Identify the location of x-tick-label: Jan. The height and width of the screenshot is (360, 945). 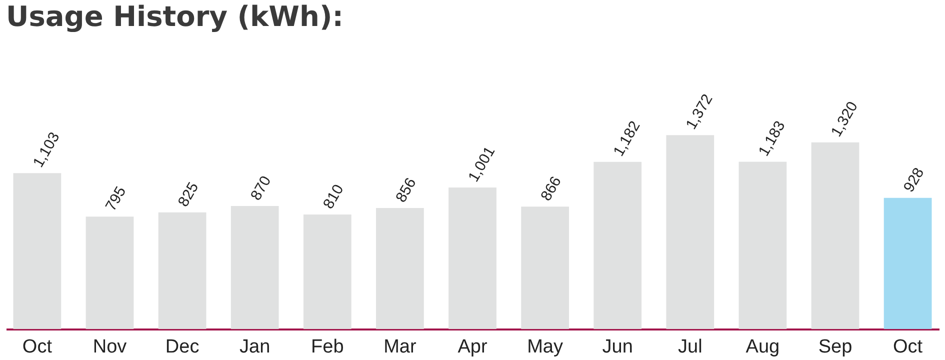
(255, 347).